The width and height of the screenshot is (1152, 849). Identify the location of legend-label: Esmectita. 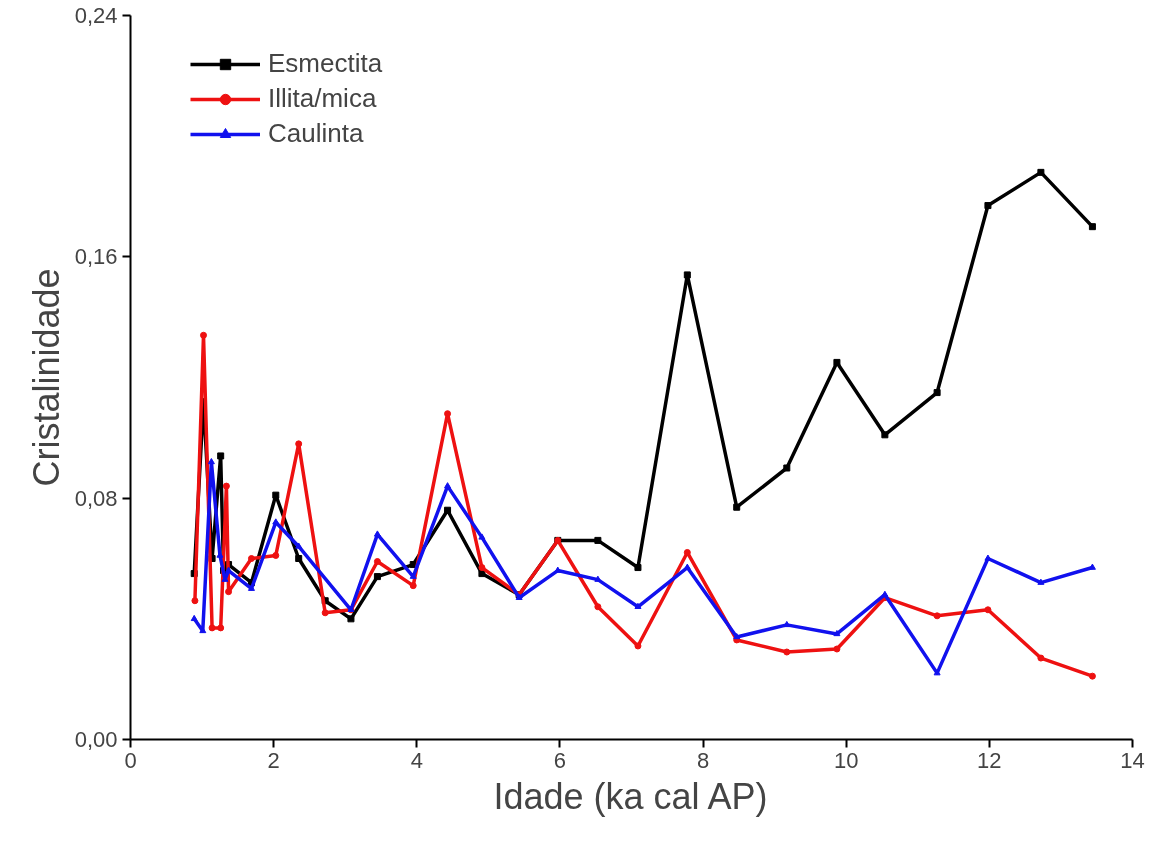
(325, 63).